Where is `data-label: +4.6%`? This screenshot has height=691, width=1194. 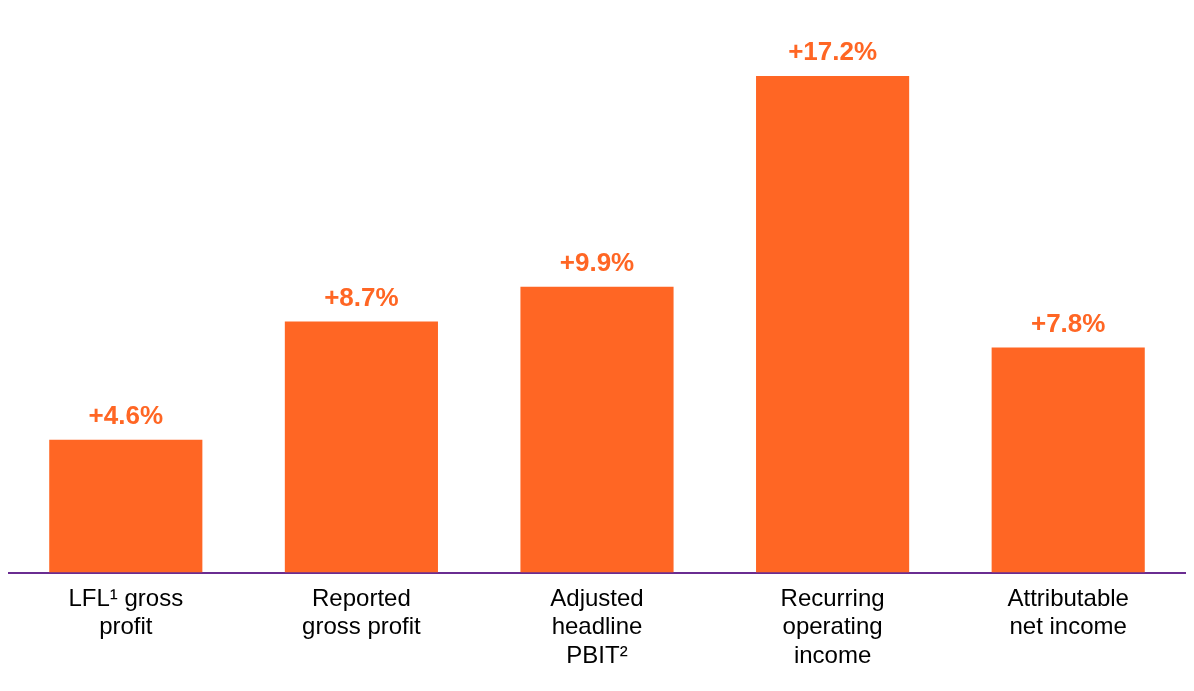 data-label: +4.6% is located at coordinates (126, 414).